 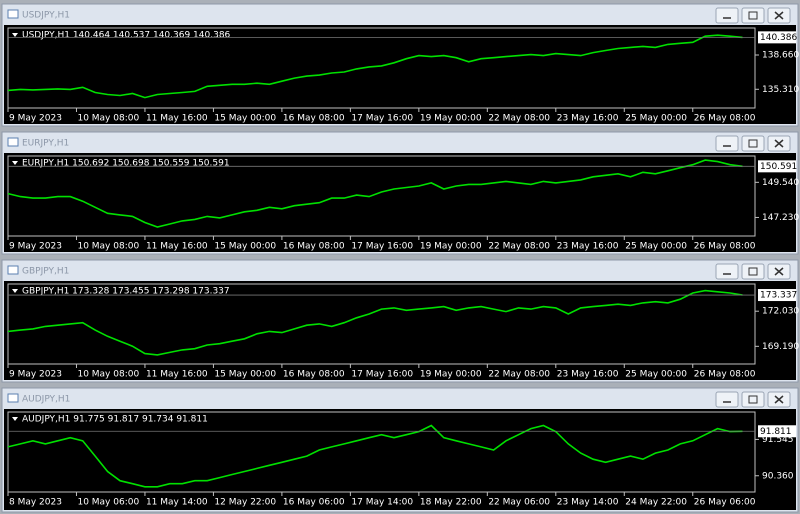 I want to click on y-tick-label: 149.540, so click(x=780, y=183).